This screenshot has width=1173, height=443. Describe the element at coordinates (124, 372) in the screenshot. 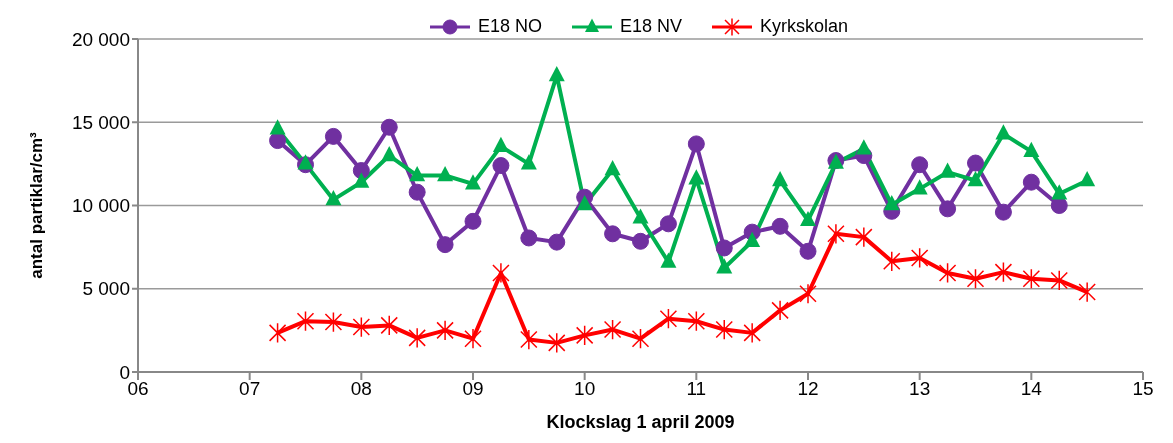

I see `y-tick-label: 0` at that location.